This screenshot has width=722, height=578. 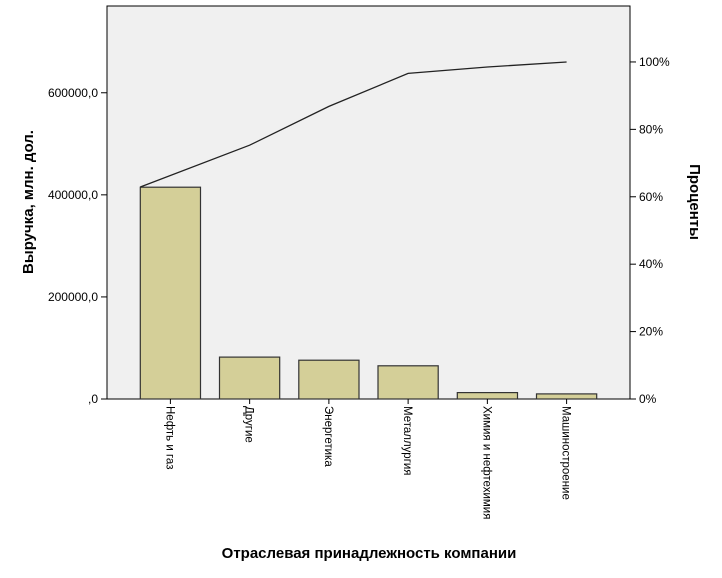 I want to click on x-tick-label: Энергетика, so click(x=328, y=436).